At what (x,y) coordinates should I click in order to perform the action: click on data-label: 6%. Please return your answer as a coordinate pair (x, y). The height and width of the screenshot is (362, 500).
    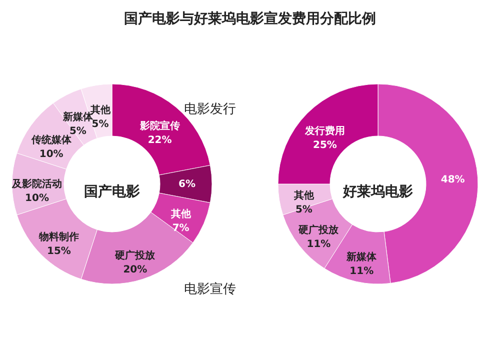
    Looking at the image, I should click on (187, 184).